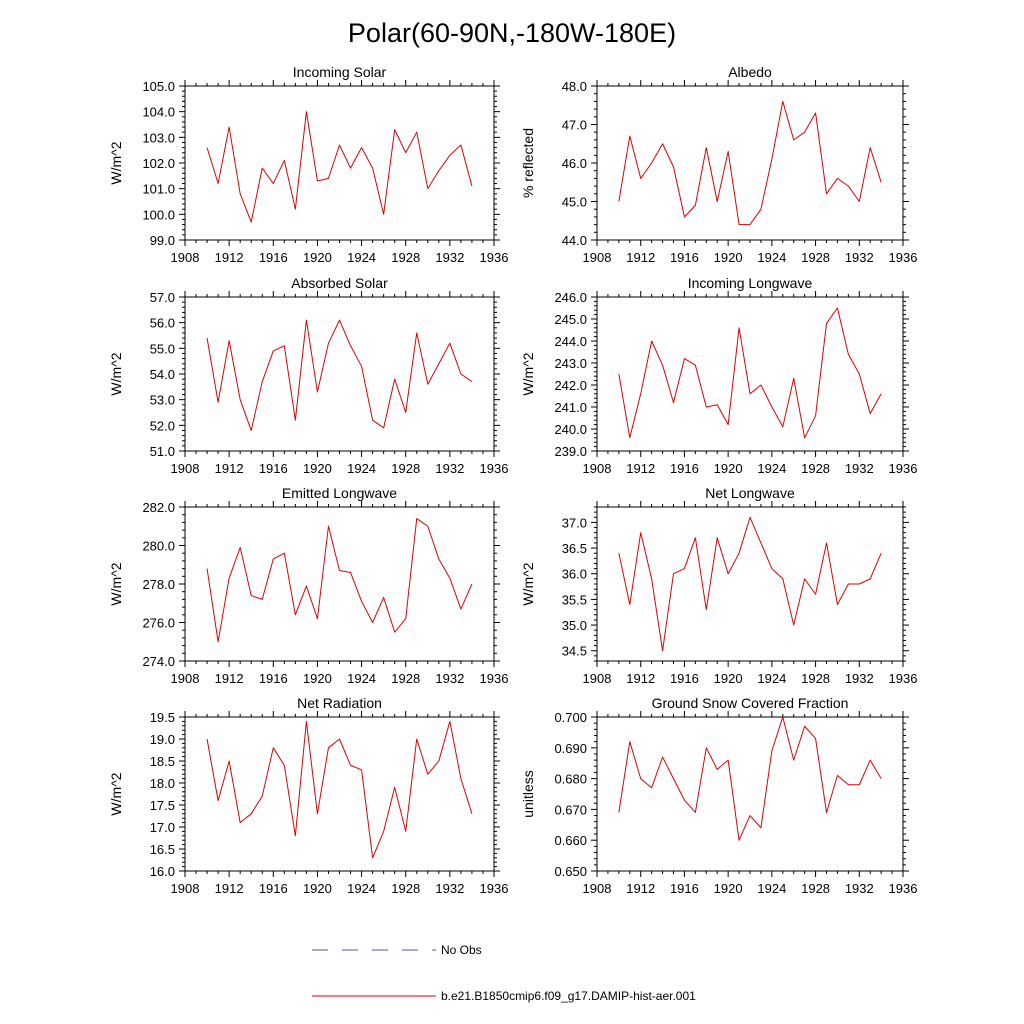  What do you see at coordinates (162, 425) in the screenshot?
I see `y-tick-label: 52.0` at bounding box center [162, 425].